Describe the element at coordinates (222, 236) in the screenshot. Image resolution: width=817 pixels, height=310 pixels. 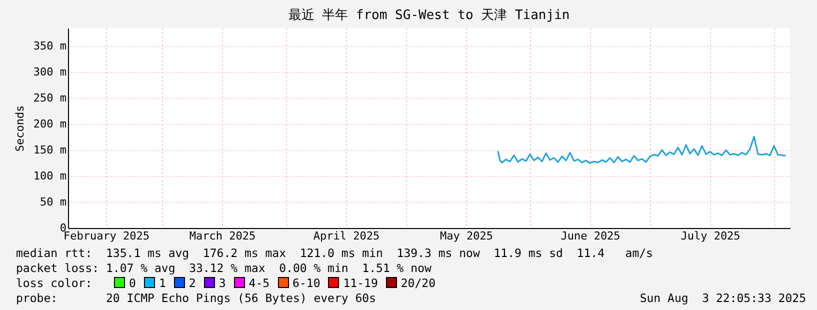
I see `x-tick-label: March 2025` at that location.